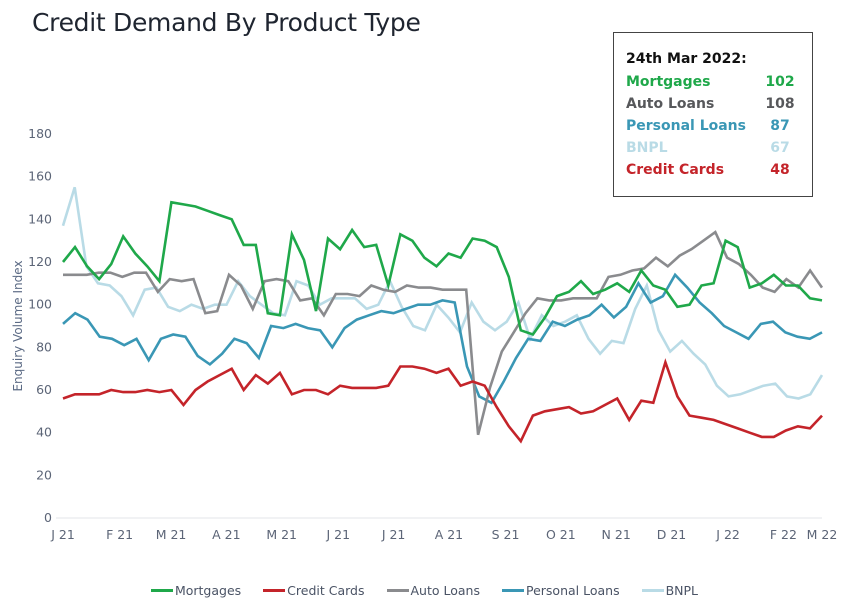 This screenshot has height=610, width=849. What do you see at coordinates (326, 590) in the screenshot?
I see `legend-label: Credit Cards` at bounding box center [326, 590].